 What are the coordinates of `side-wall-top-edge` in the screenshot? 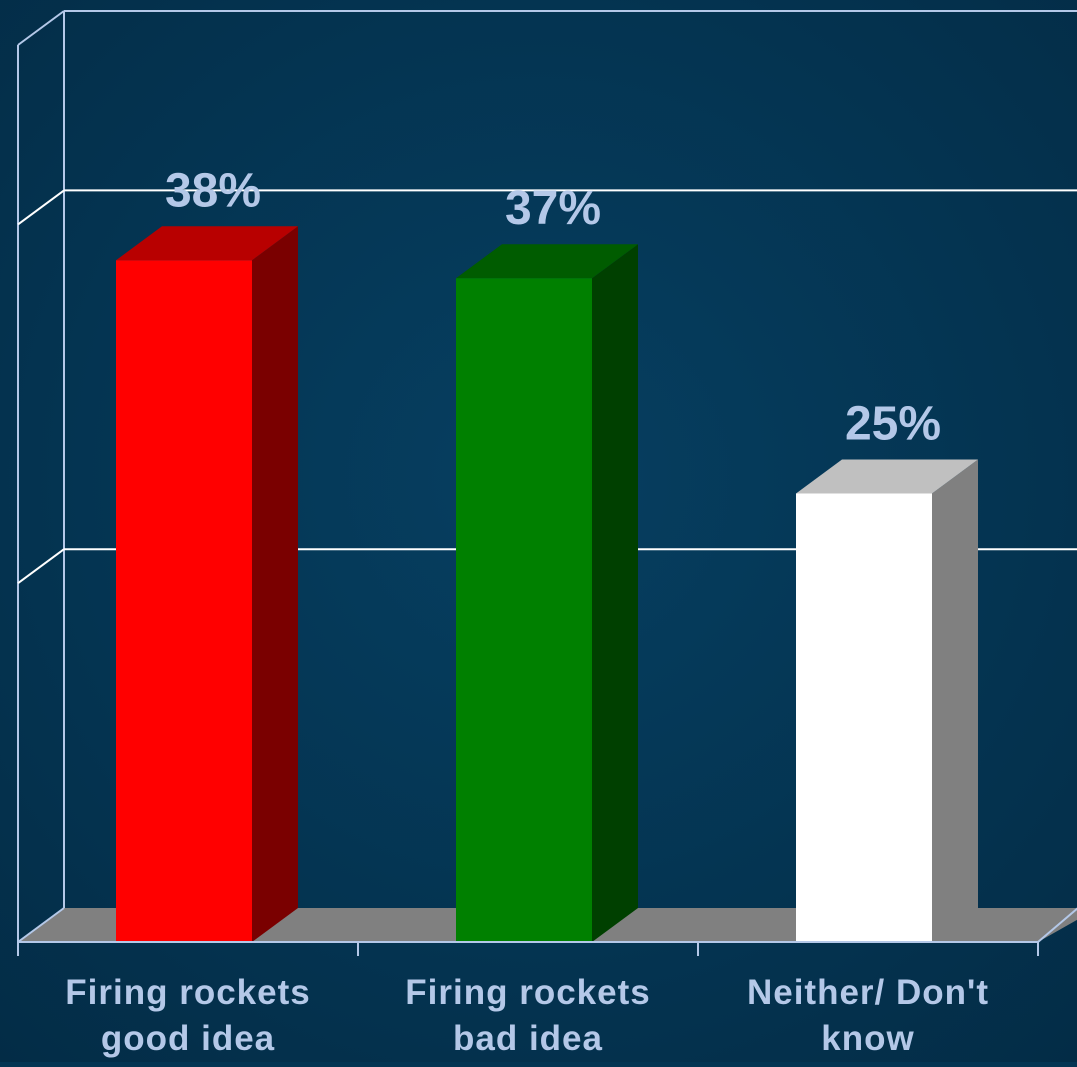 It's located at (41, 28).